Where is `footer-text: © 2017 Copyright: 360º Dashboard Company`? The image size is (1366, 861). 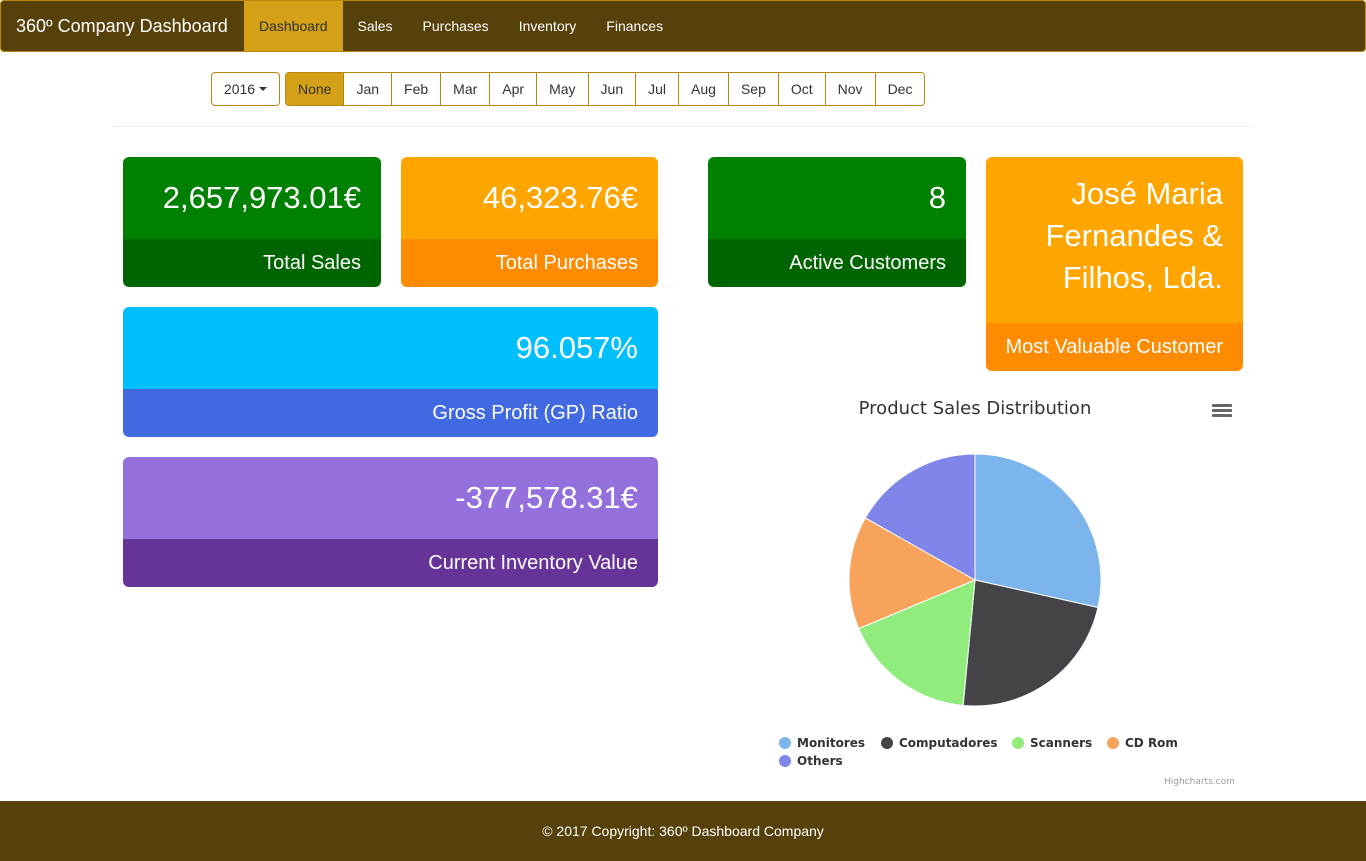 footer-text: © 2017 Copyright: 360º Dashboard Company is located at coordinates (683, 831).